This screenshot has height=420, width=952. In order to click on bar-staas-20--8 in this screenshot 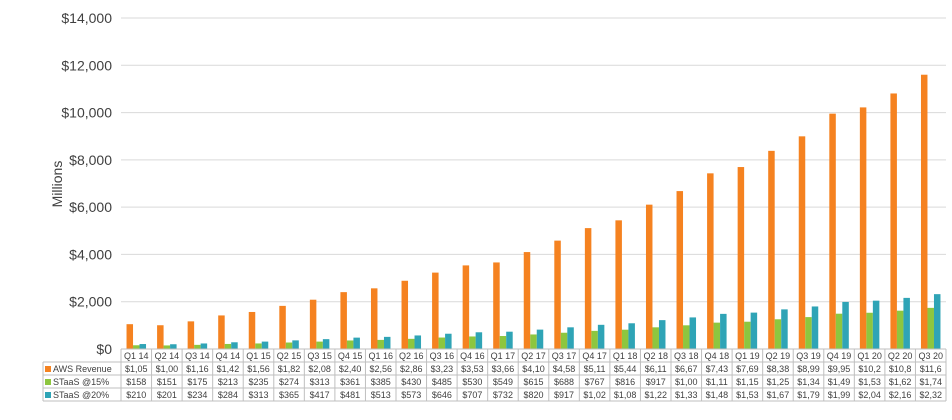, I will do `click(387, 342)`.